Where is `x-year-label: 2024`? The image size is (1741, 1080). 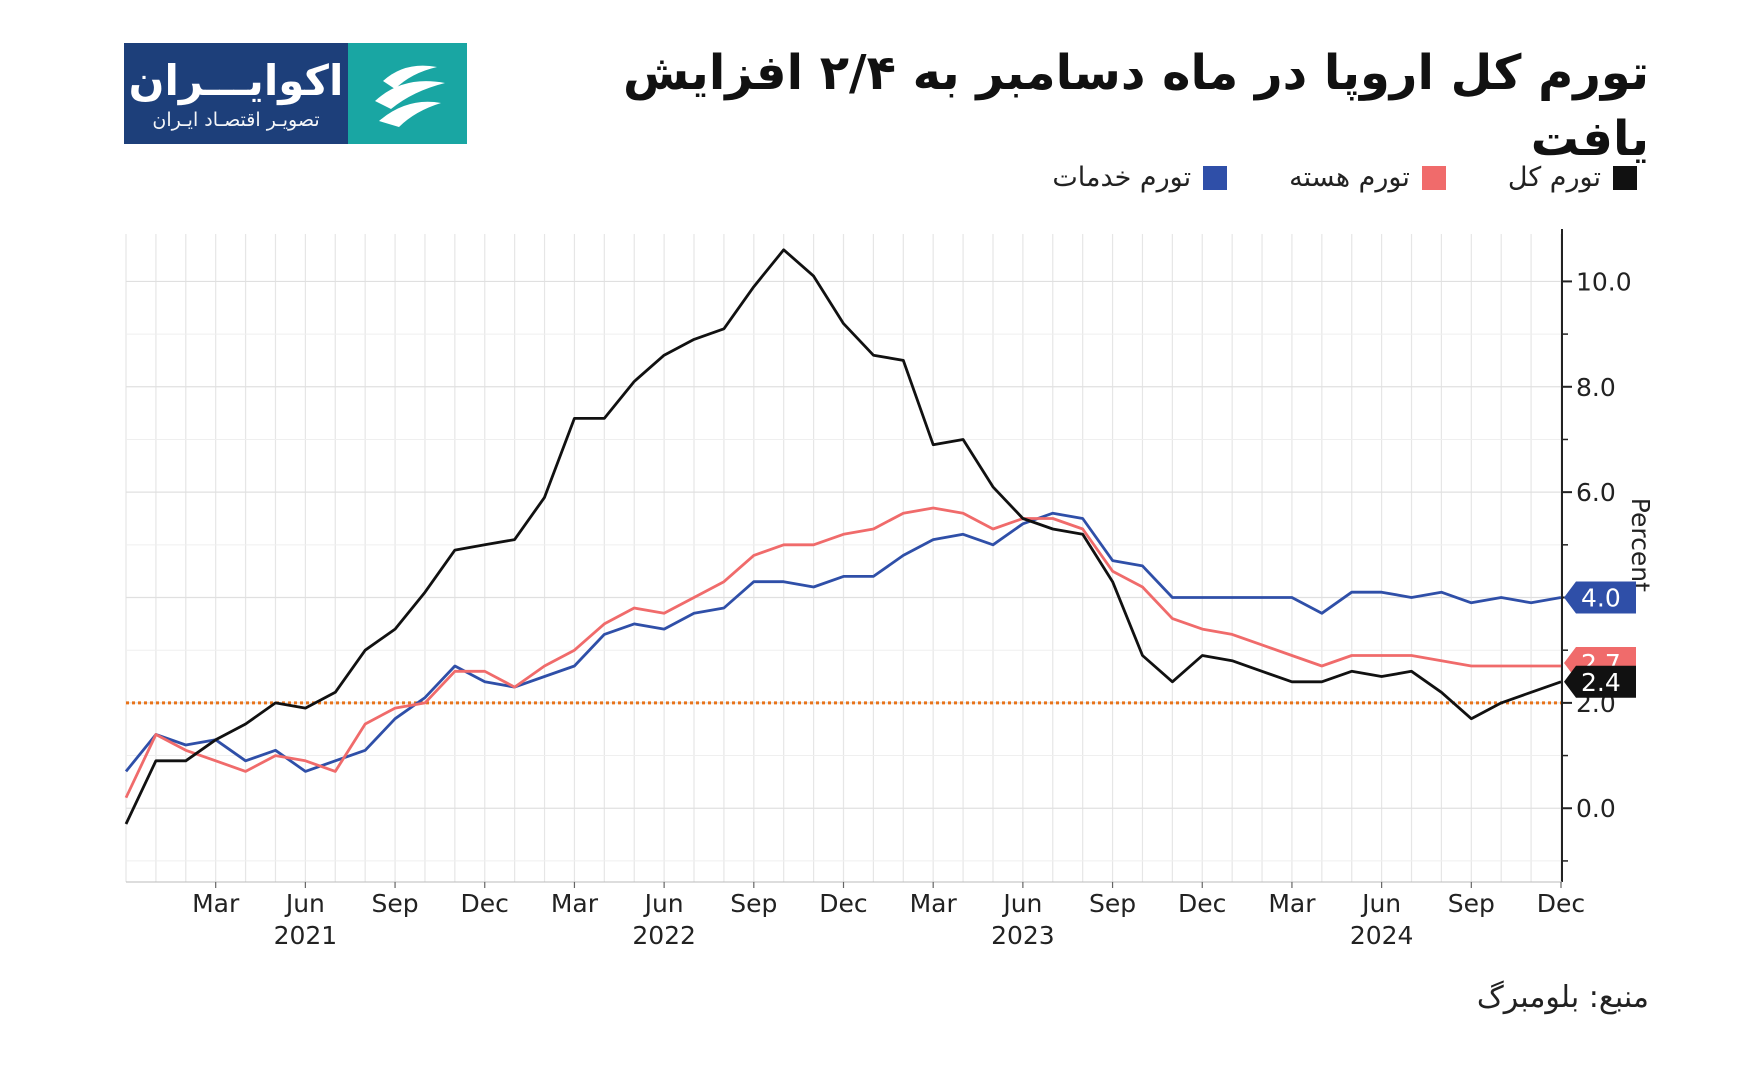 x-year-label: 2024 is located at coordinates (1382, 935).